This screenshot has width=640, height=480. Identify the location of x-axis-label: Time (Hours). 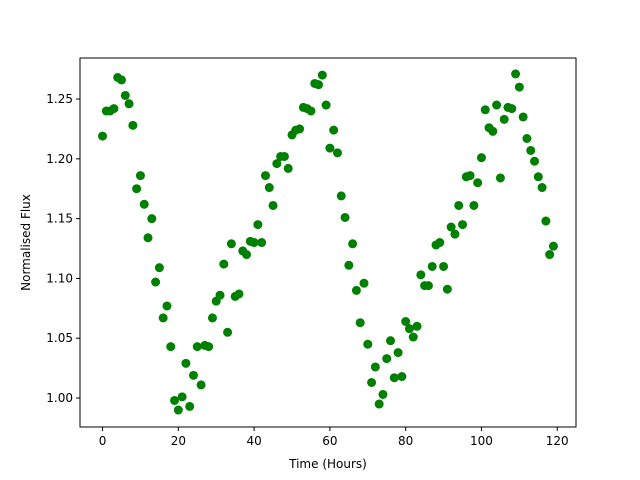
(327, 464).